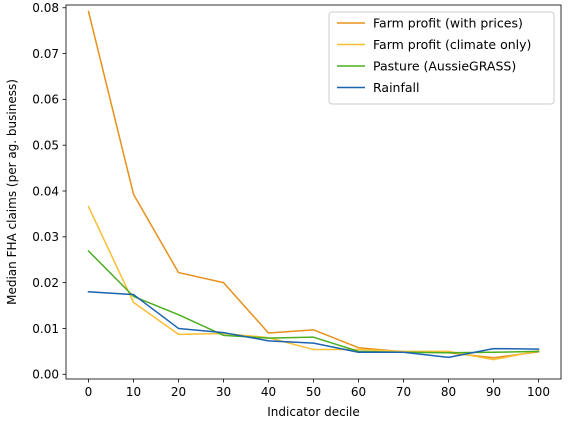 Image resolution: width=568 pixels, height=421 pixels. What do you see at coordinates (444, 66) in the screenshot?
I see `legend-label: Pasture (AussieGRASS)` at bounding box center [444, 66].